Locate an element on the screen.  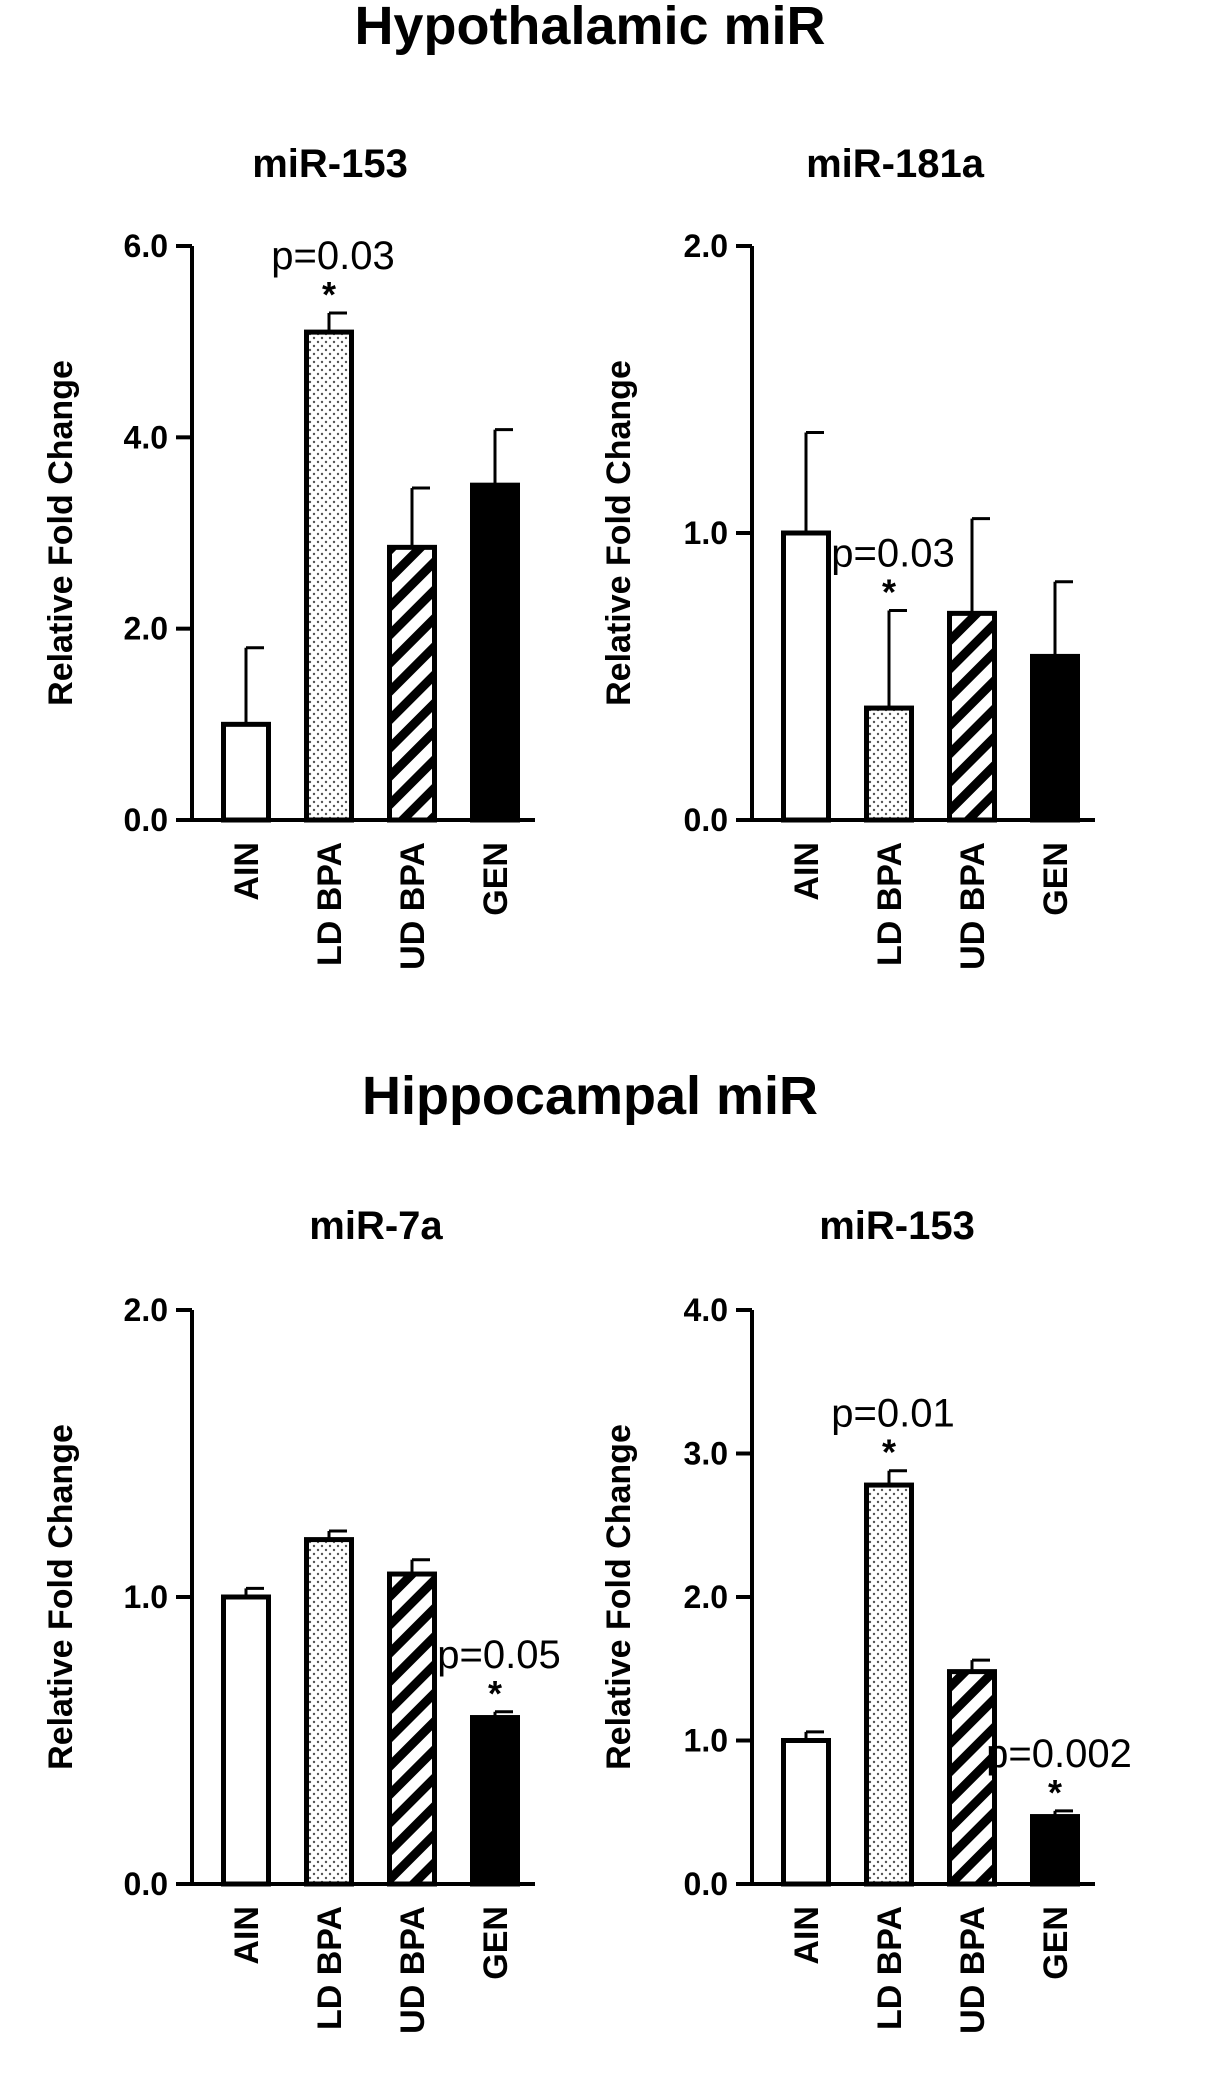
section-title-hypothalamic: Hypothalamic miR is located at coordinates (589, 28).